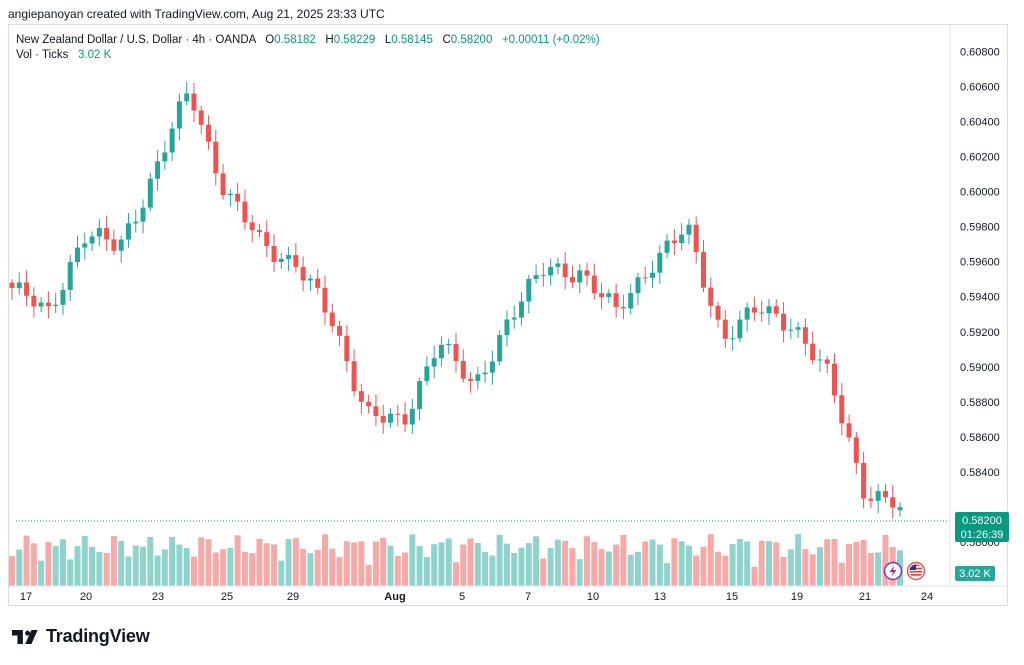 Image resolution: width=1024 pixels, height=665 pixels. I want to click on price-tick-label: 0.60600, so click(980, 87).